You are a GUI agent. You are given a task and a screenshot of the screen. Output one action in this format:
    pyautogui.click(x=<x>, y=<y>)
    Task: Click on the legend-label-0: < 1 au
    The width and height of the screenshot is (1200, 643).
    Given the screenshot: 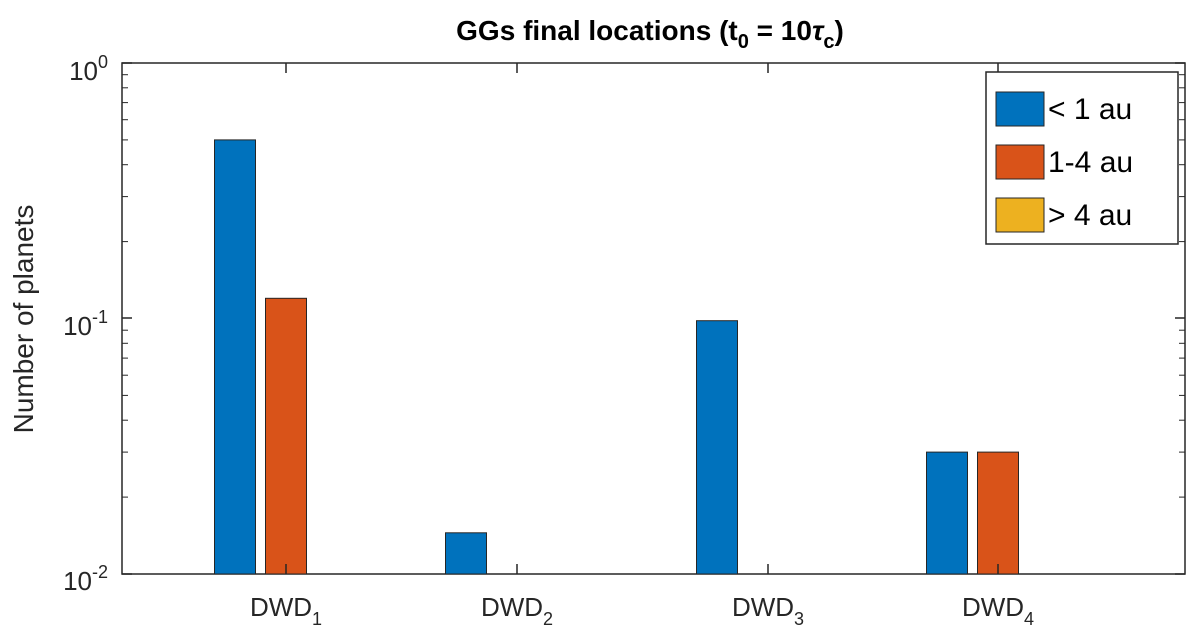 What is the action you would take?
    pyautogui.click(x=1090, y=109)
    